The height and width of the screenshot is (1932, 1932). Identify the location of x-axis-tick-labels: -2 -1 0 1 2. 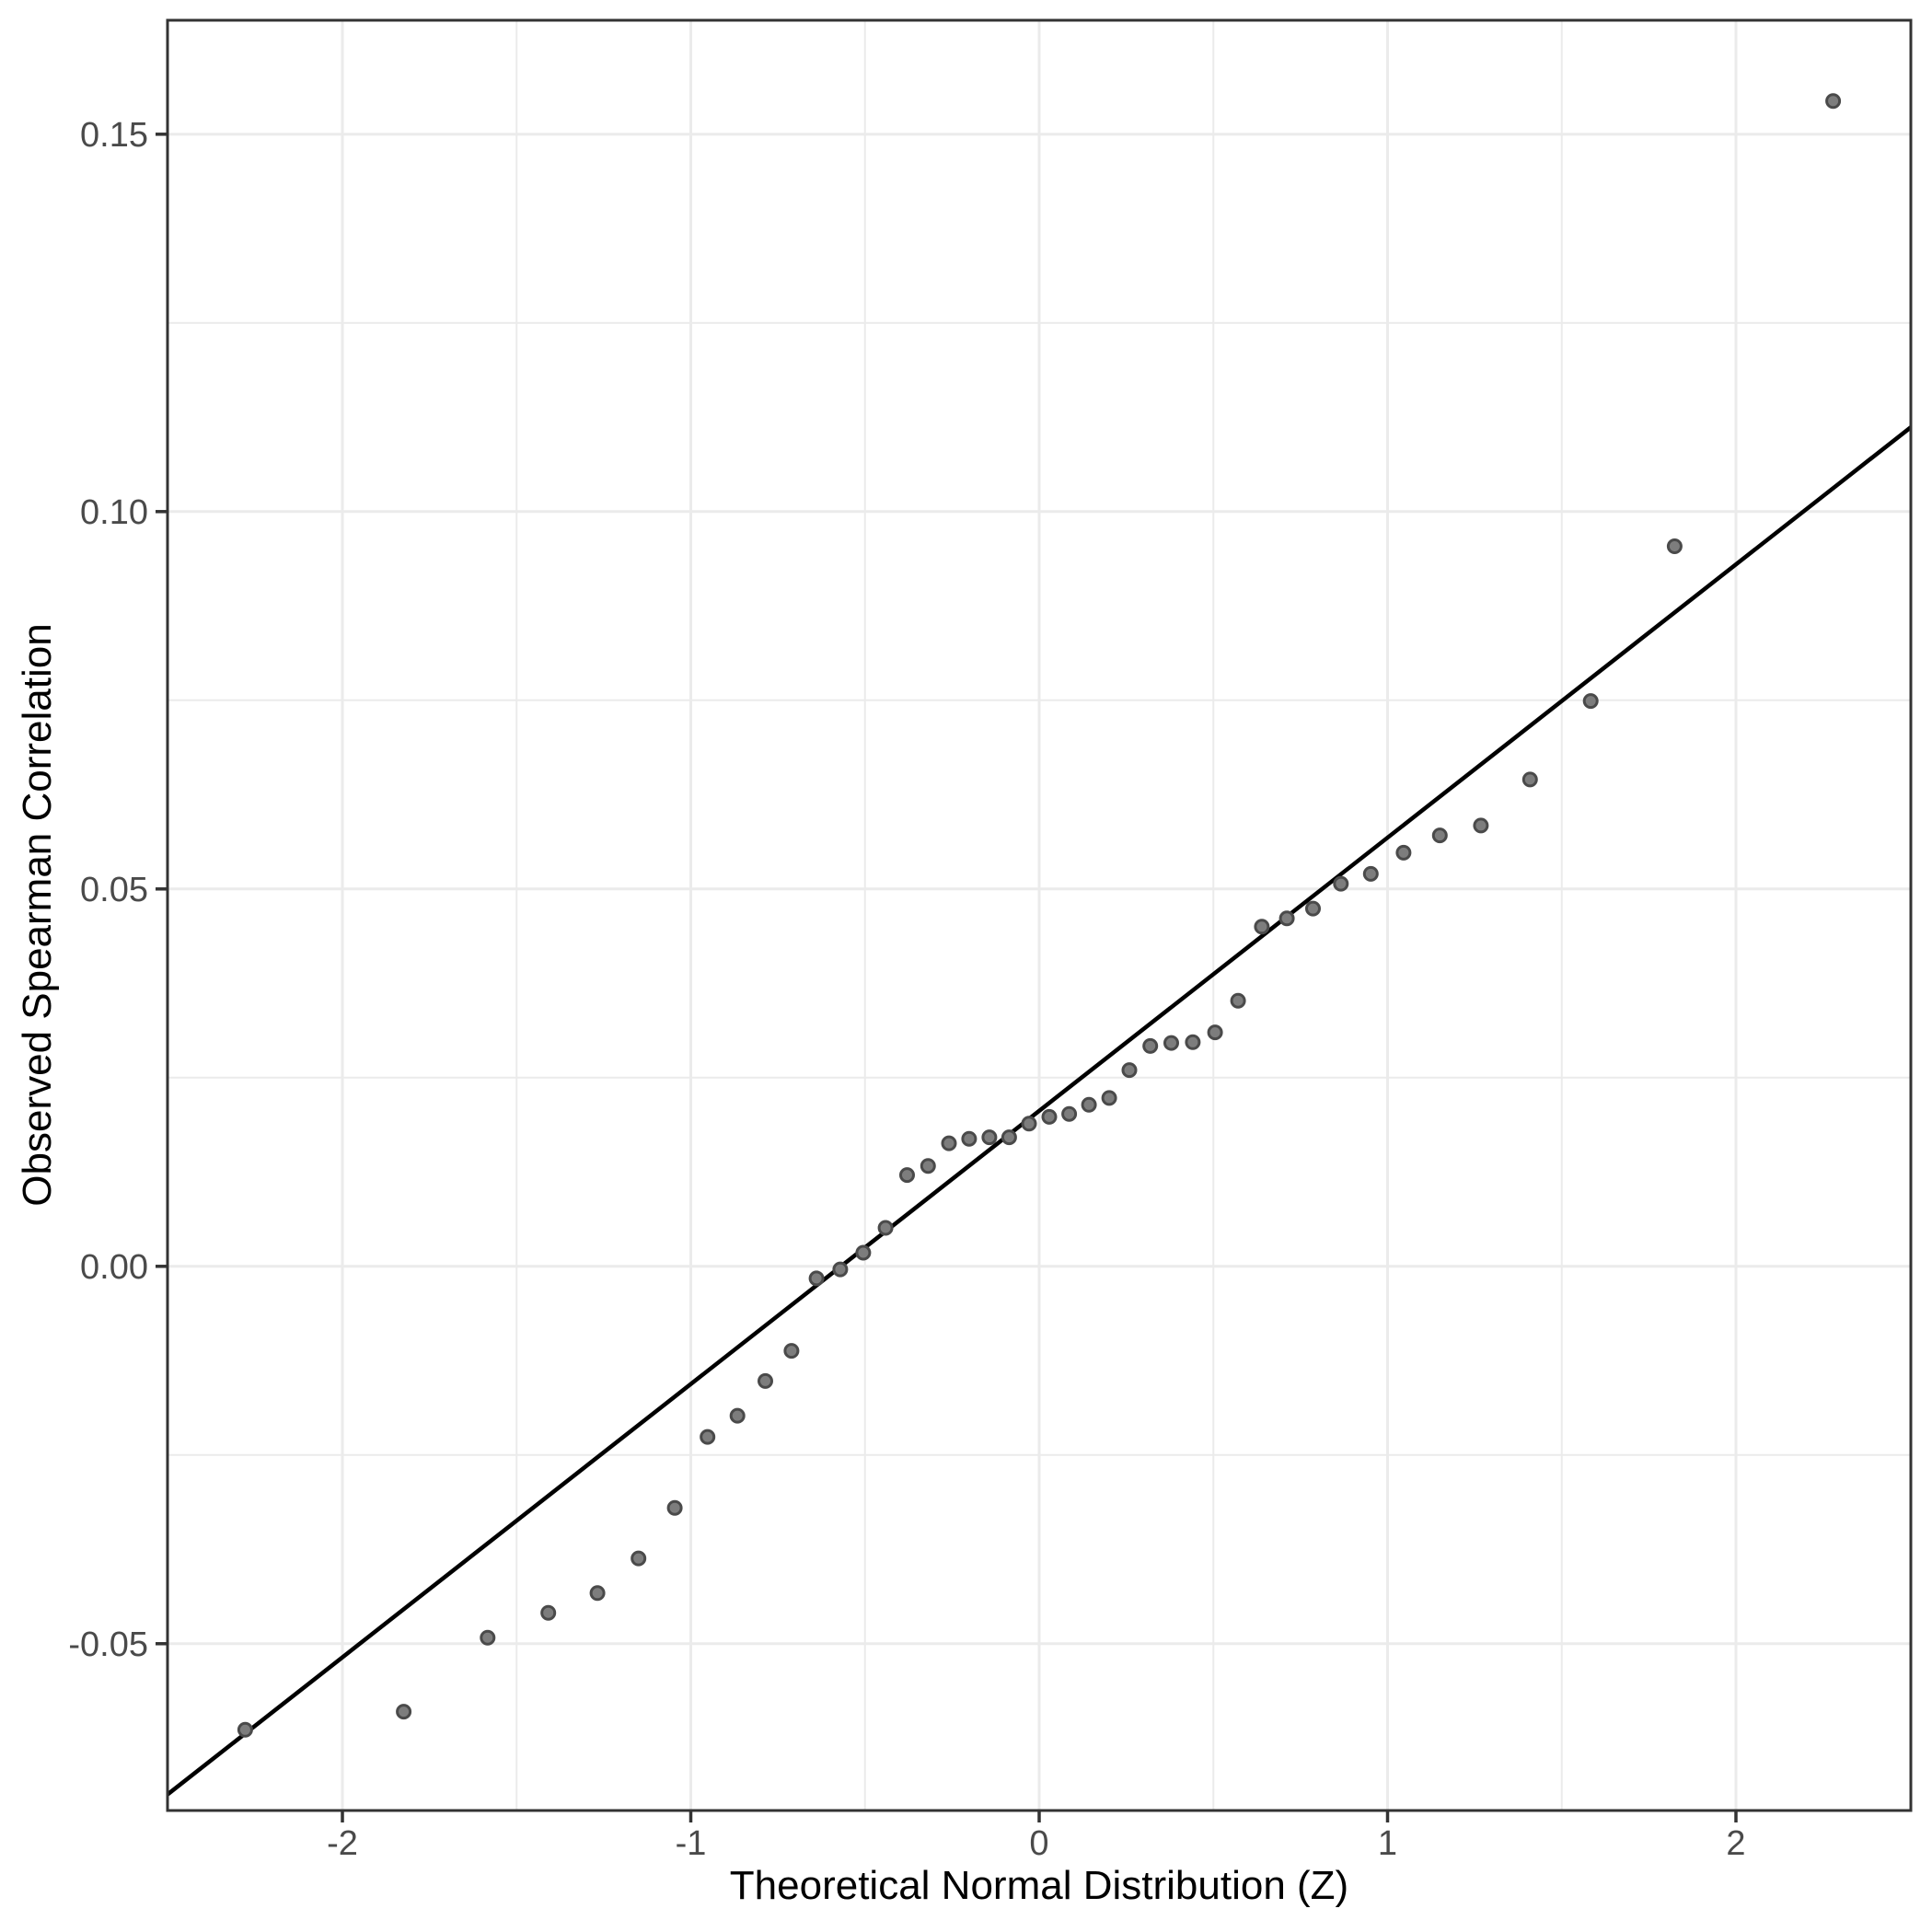
(1036, 1844).